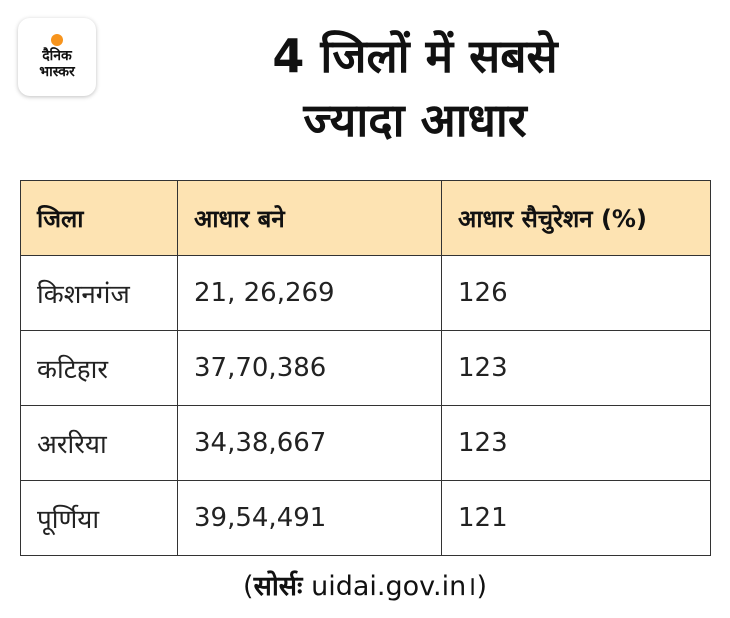  I want to click on cell-aadhaar-count: 39,54,491, so click(309, 518).